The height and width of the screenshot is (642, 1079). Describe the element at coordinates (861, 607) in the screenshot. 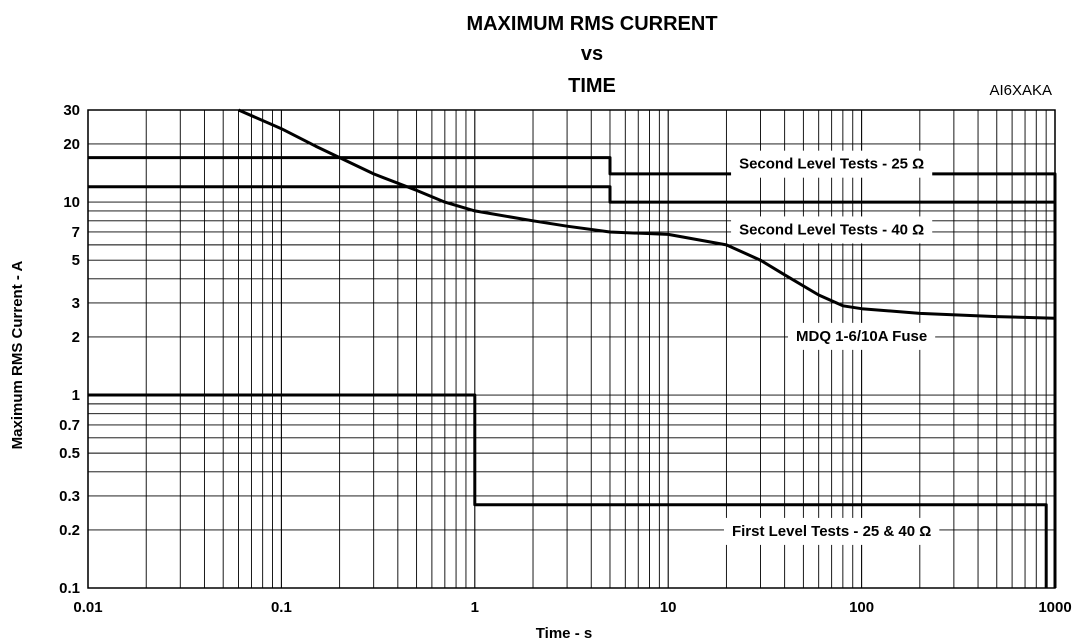

I see `x-tick-label: 100` at that location.